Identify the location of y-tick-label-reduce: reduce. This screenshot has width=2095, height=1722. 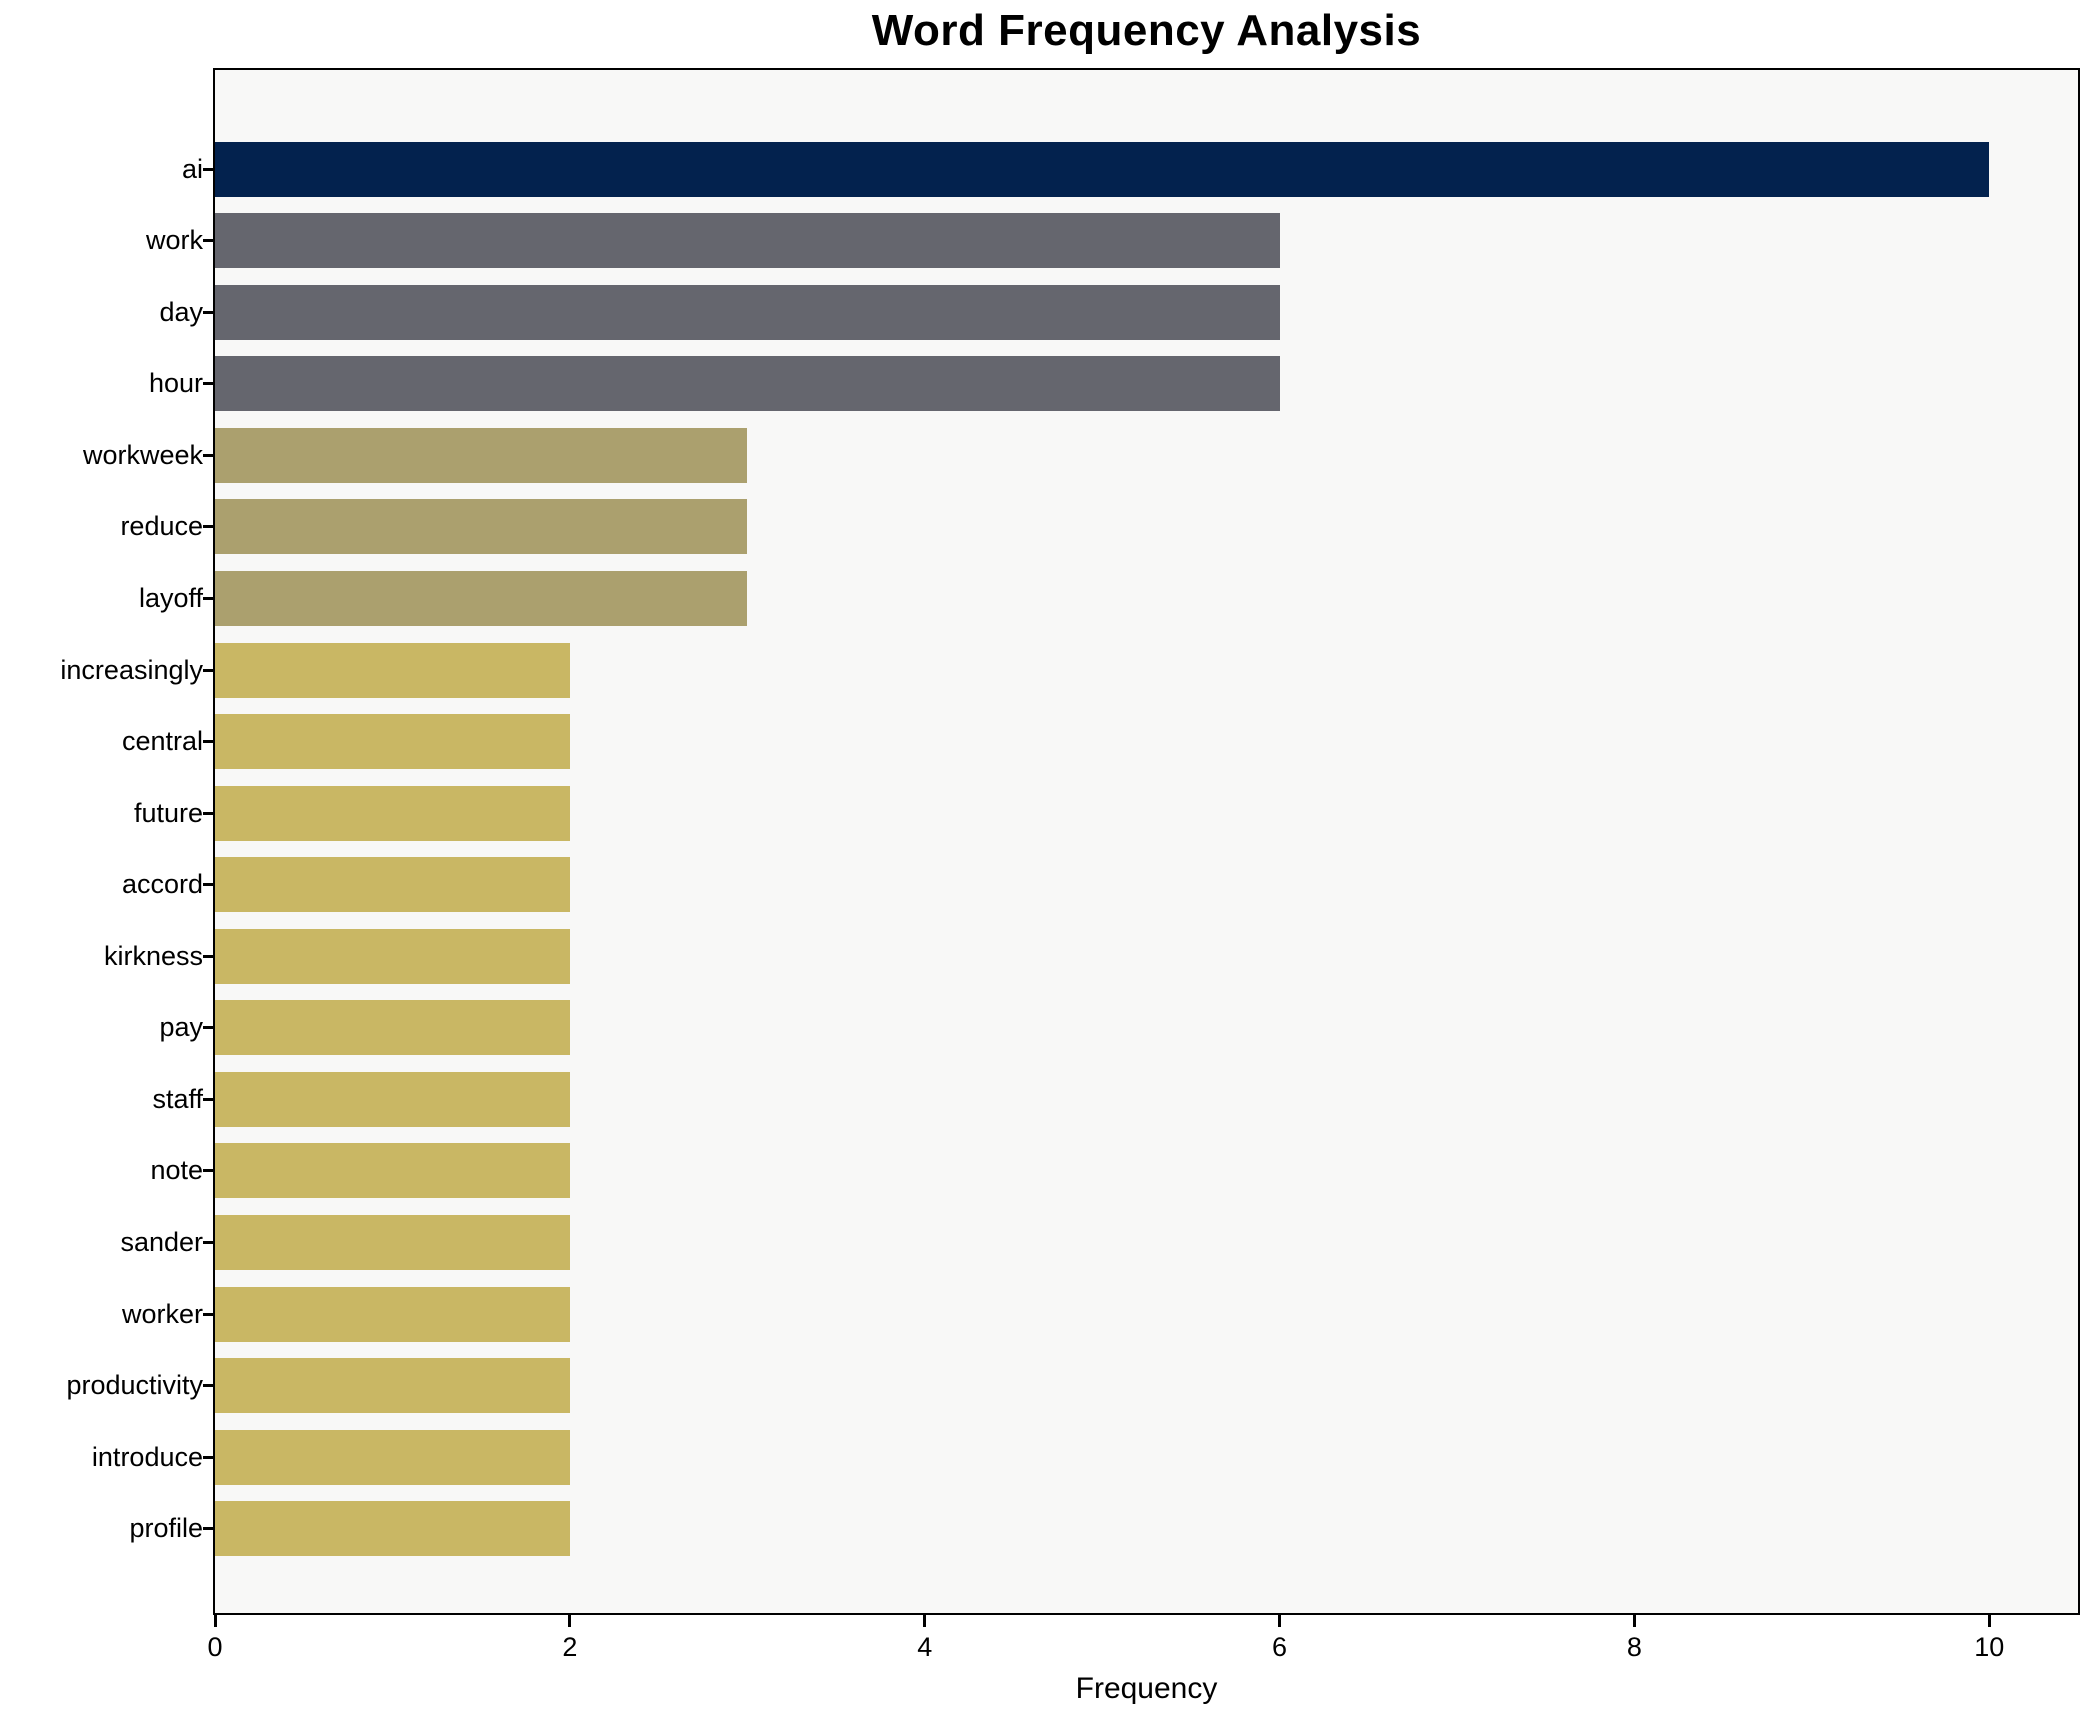
(161, 526).